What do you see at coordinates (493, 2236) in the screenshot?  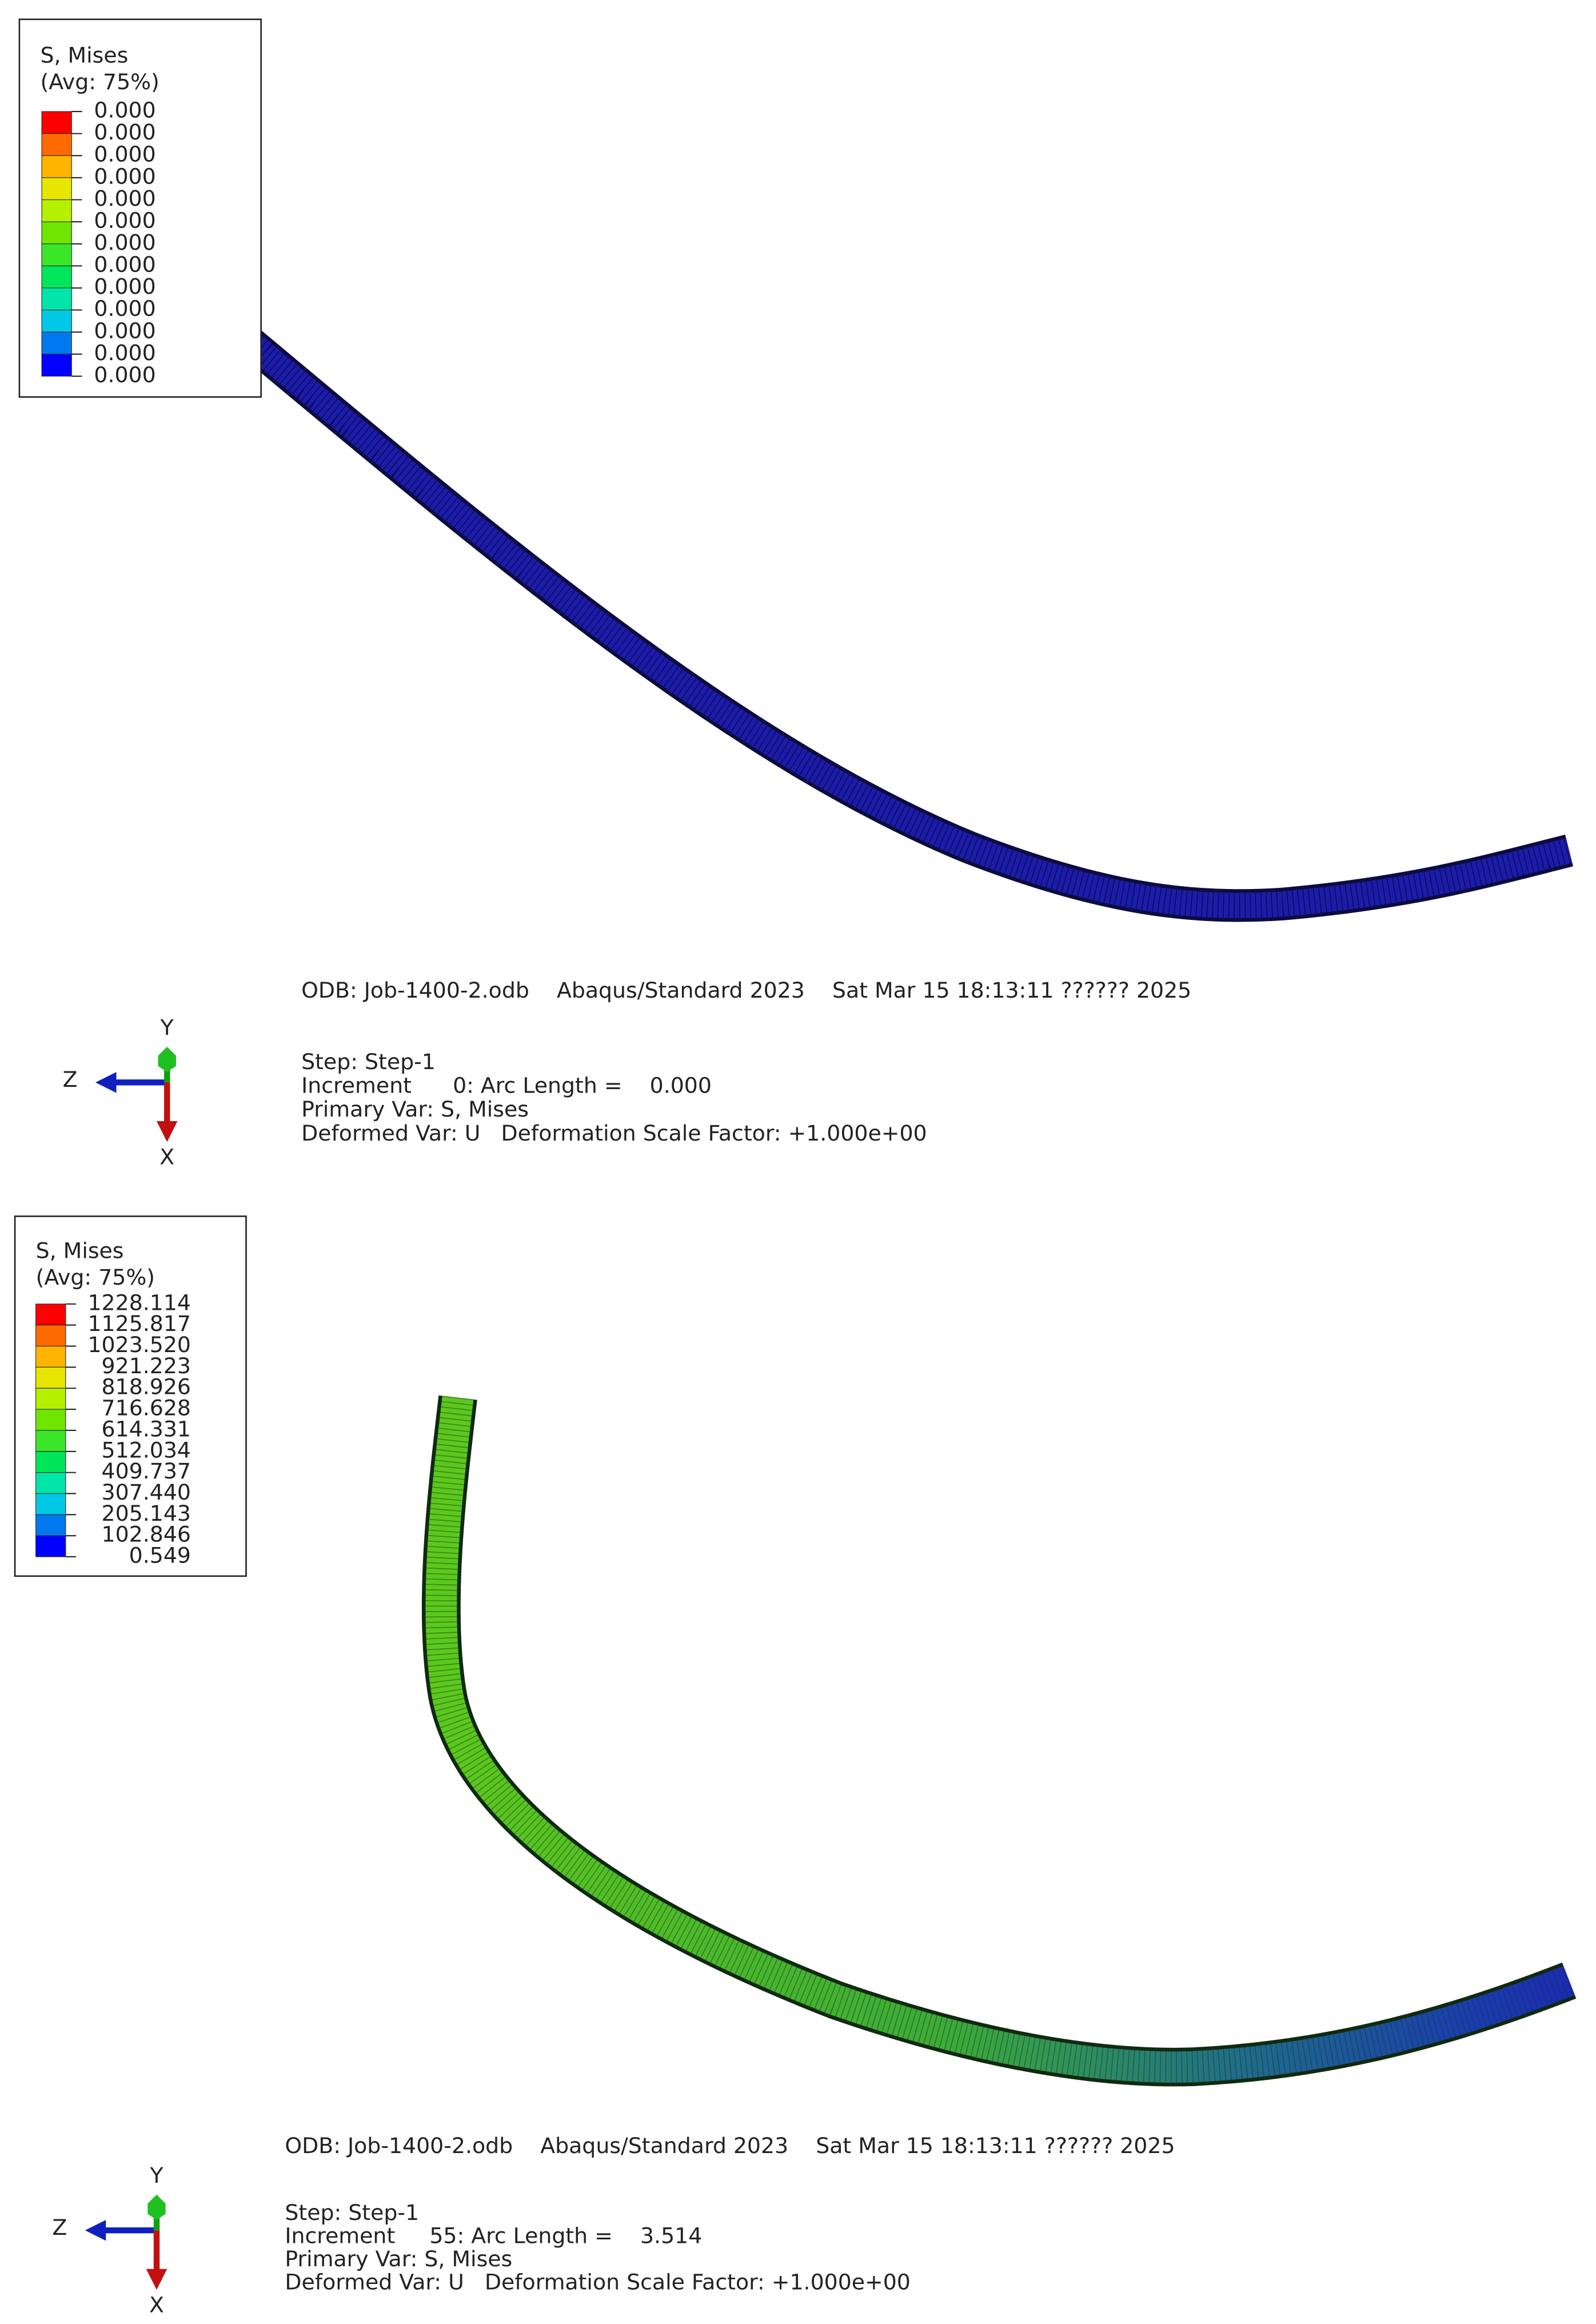 I see `step-info: Increment 55: Arc Length = 3.514` at bounding box center [493, 2236].